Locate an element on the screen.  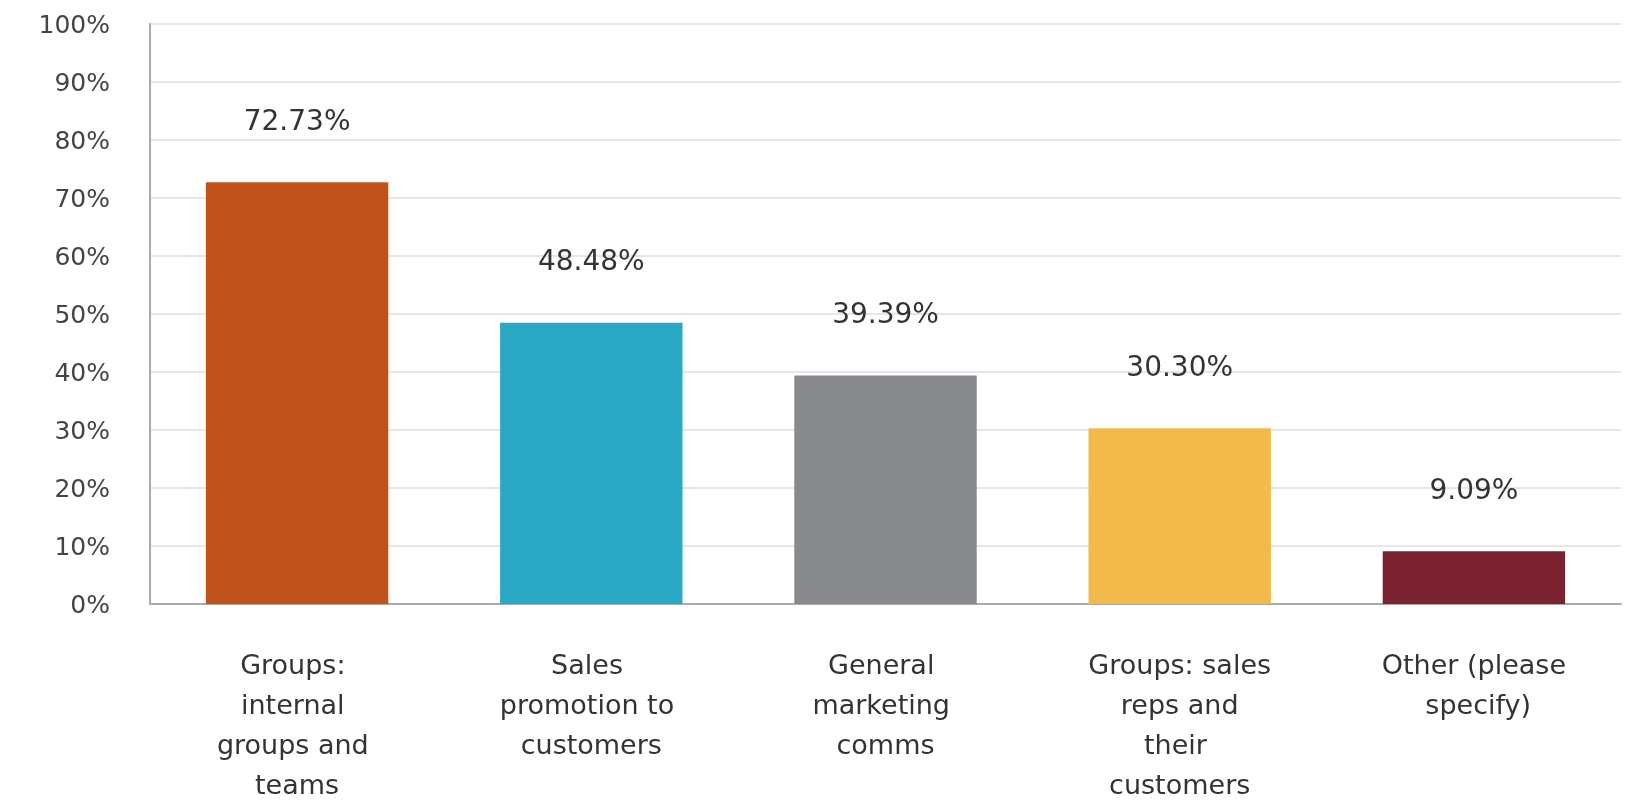
y-tick-label: 80% is located at coordinates (82, 140).